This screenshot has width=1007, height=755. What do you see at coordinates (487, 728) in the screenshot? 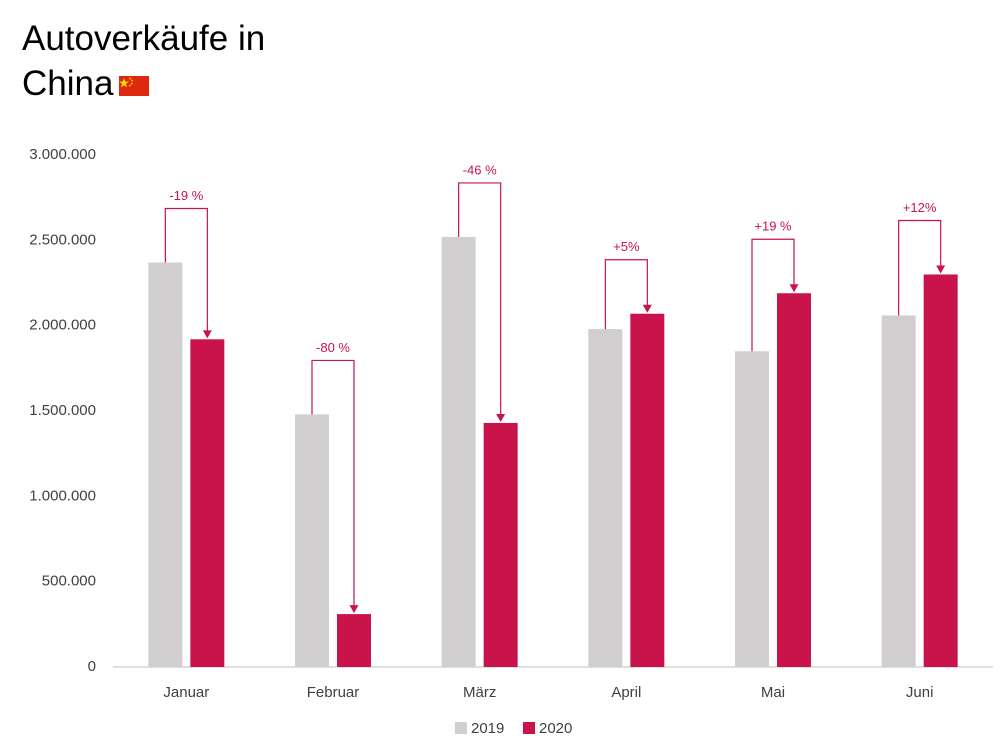
I see `legend-label: 2019` at bounding box center [487, 728].